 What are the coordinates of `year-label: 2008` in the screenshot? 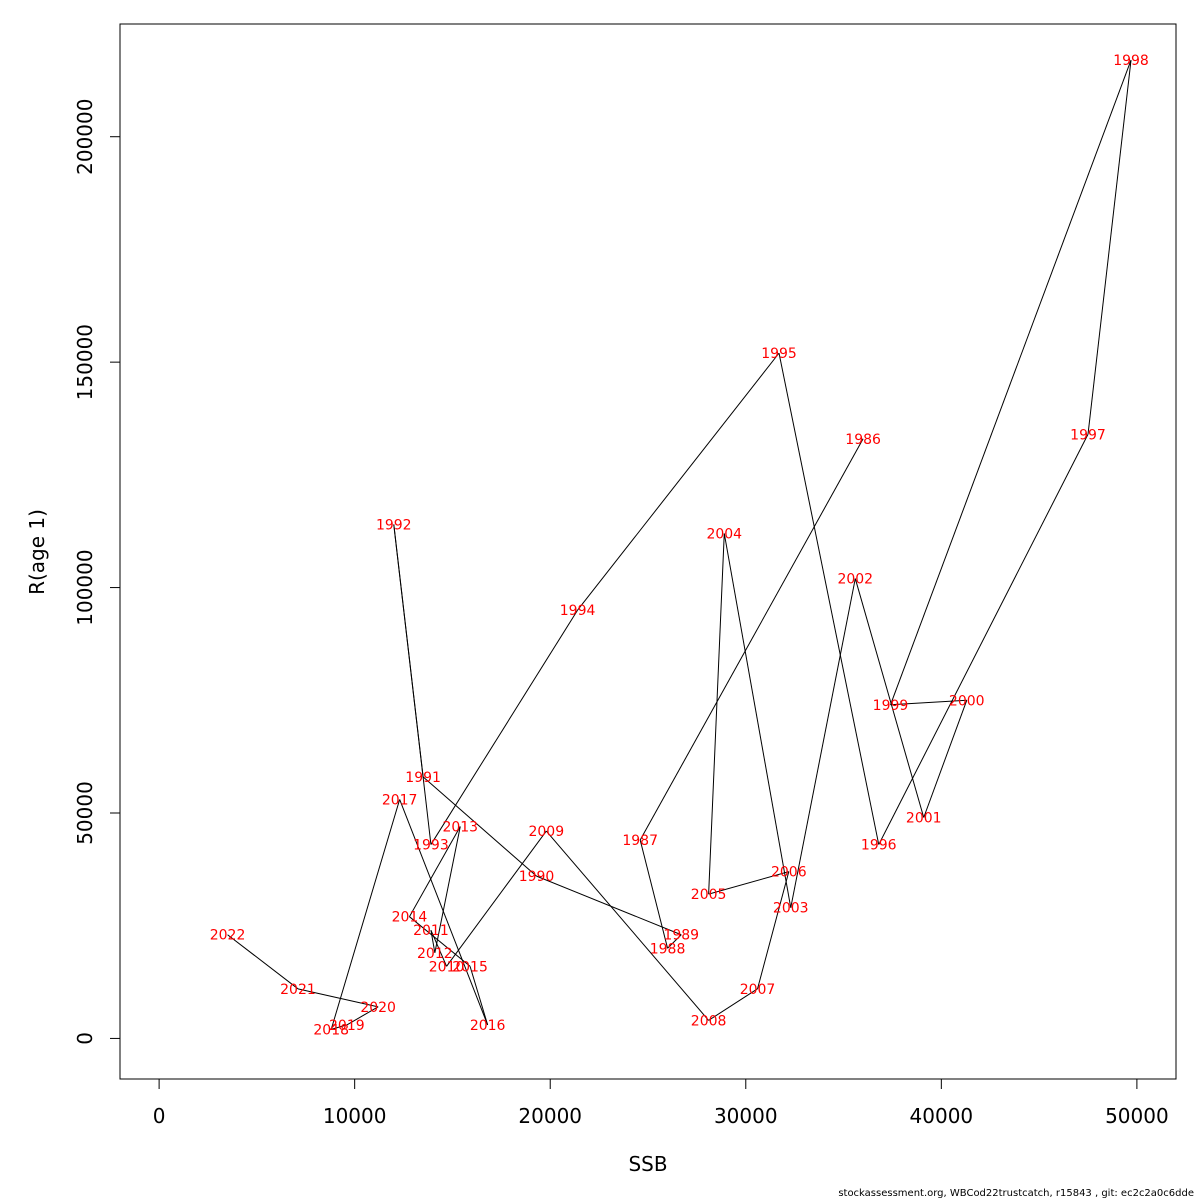 It's located at (709, 1021).